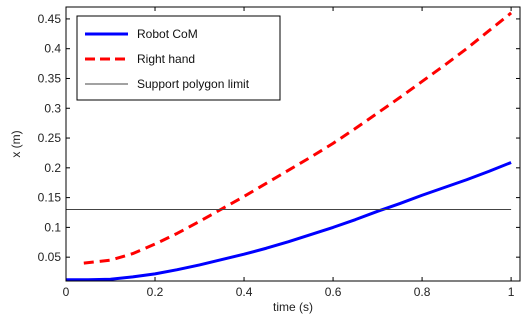 The width and height of the screenshot is (524, 320). I want to click on y-tick-label: 0.45, so click(50, 19).